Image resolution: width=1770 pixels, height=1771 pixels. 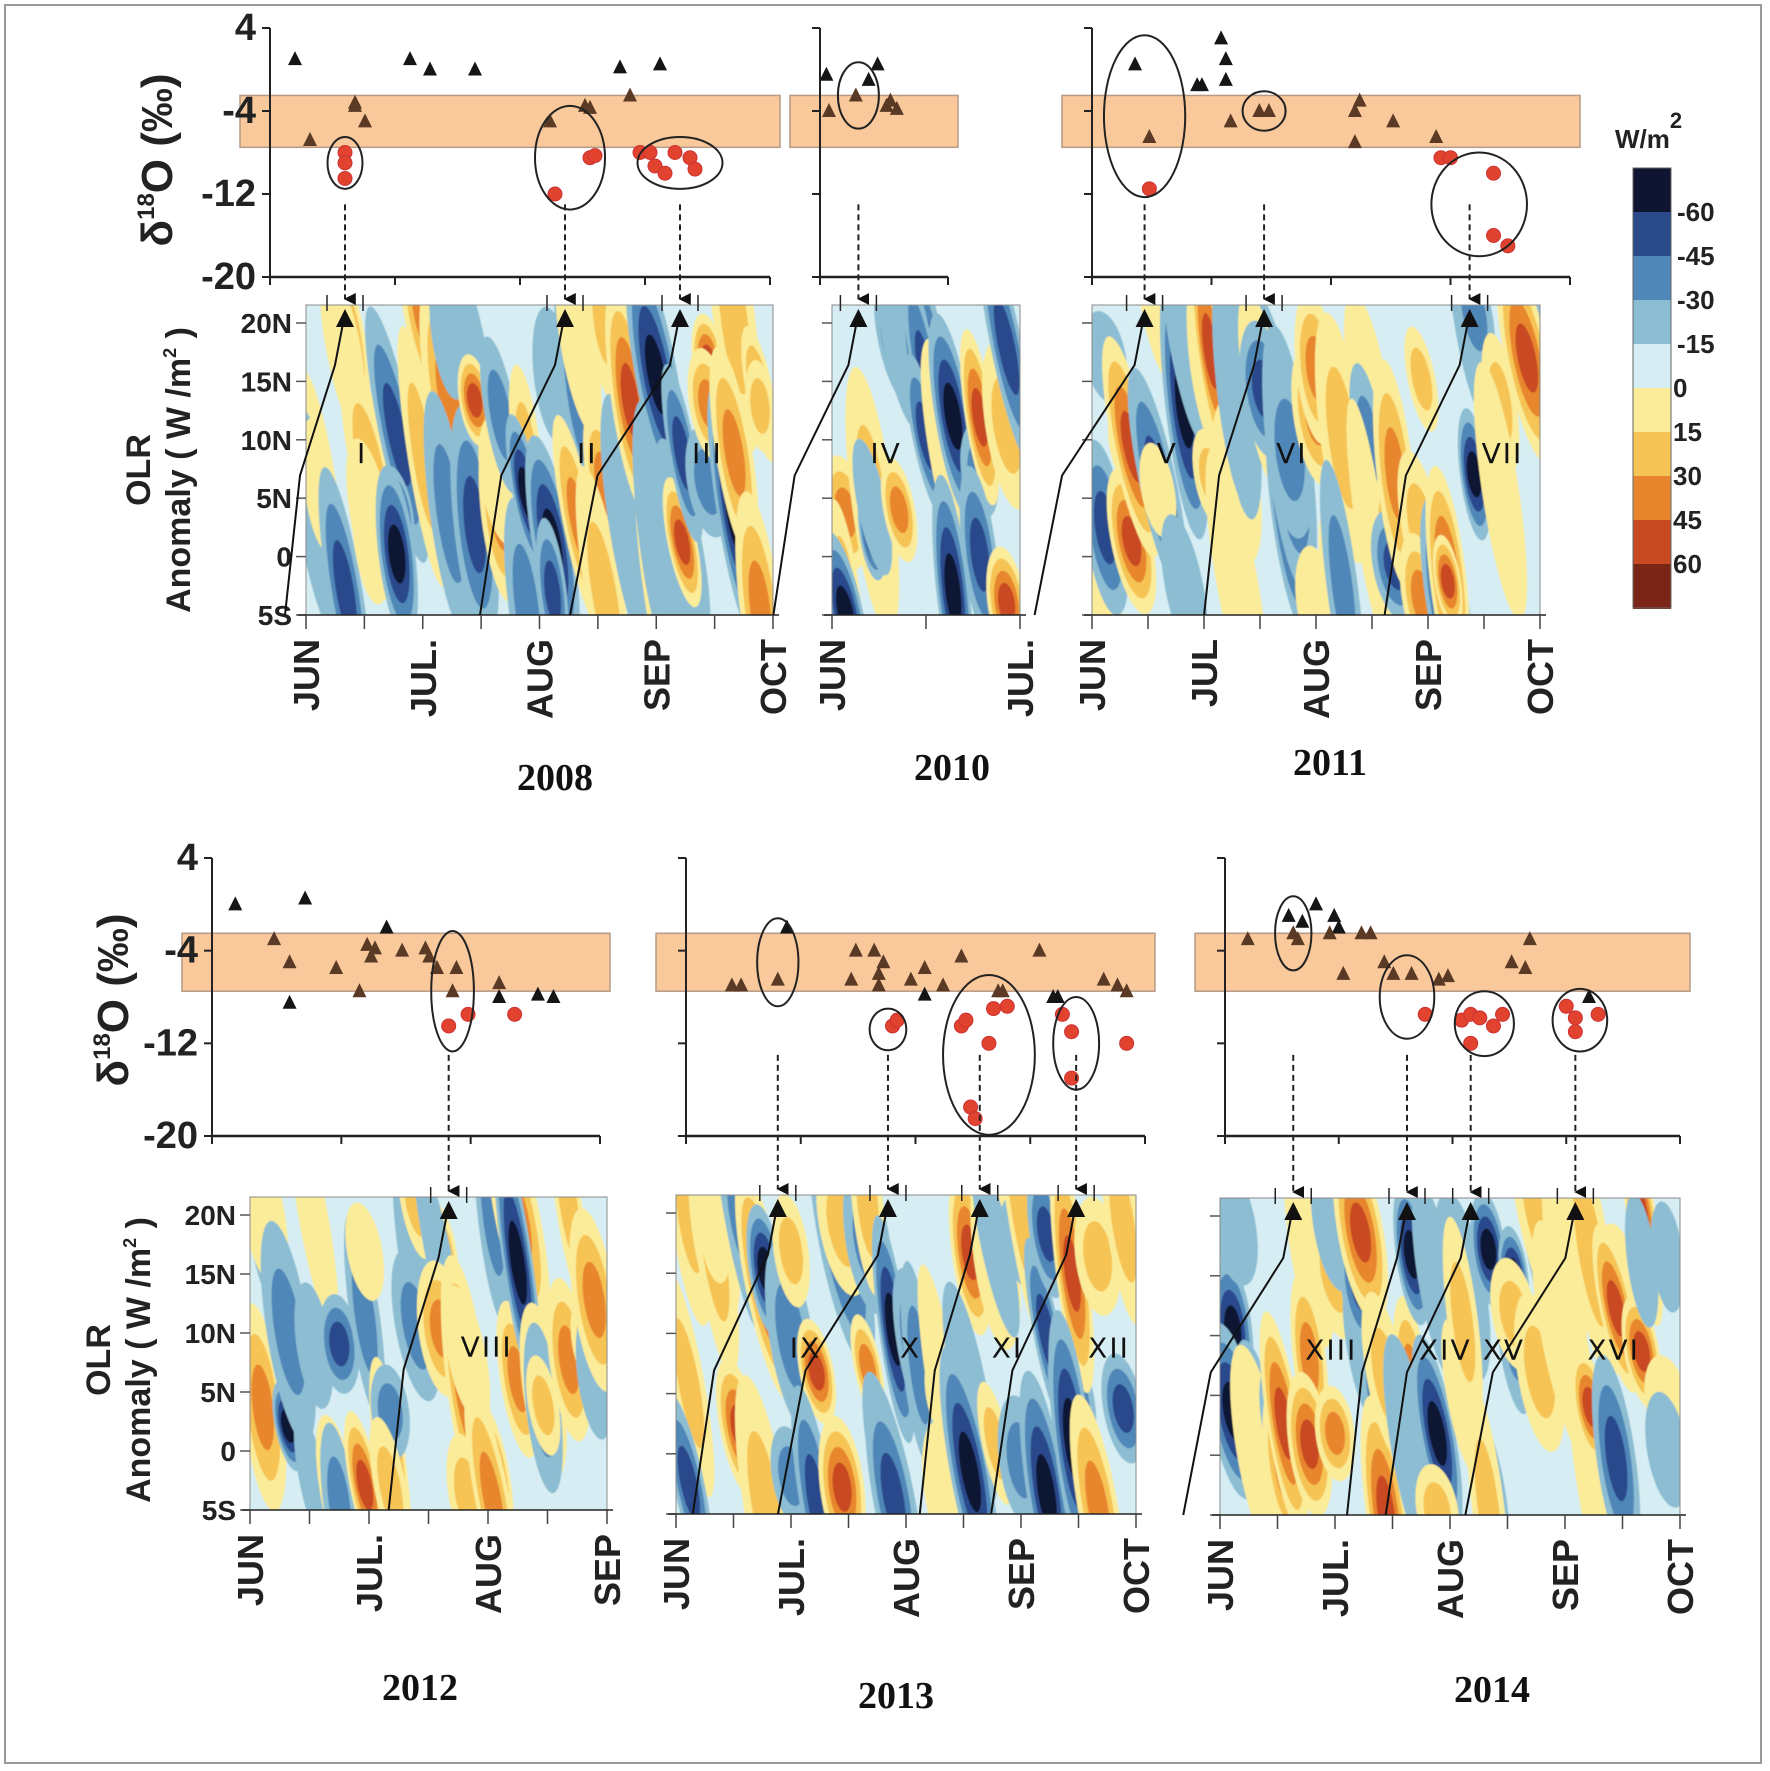 What do you see at coordinates (1687, 432) in the screenshot?
I see `colorbar-level-label: 15` at bounding box center [1687, 432].